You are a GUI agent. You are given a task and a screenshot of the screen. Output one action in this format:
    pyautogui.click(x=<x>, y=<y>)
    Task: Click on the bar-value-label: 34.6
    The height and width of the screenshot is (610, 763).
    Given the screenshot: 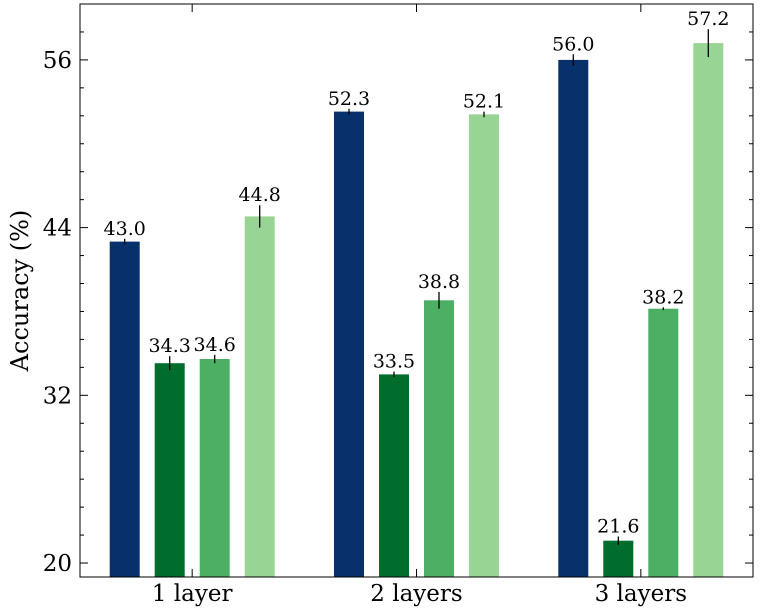 What is the action you would take?
    pyautogui.click(x=215, y=345)
    